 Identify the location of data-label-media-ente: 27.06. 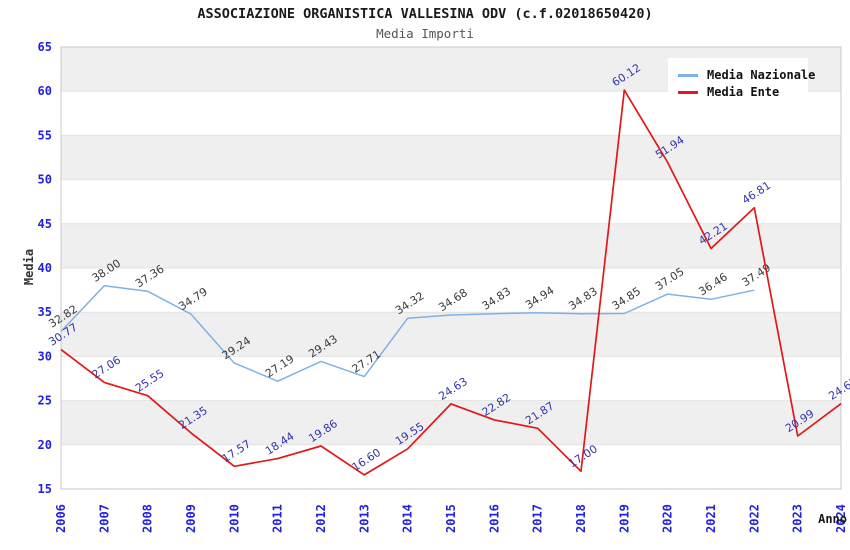
(106, 367).